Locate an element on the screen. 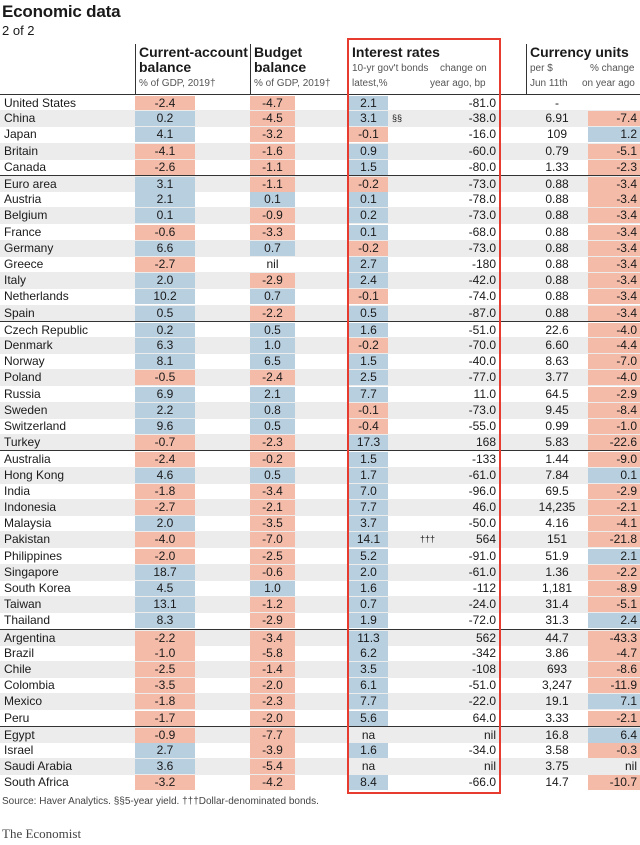 The image size is (640, 845). cell-ir: 1.5 is located at coordinates (368, 361).